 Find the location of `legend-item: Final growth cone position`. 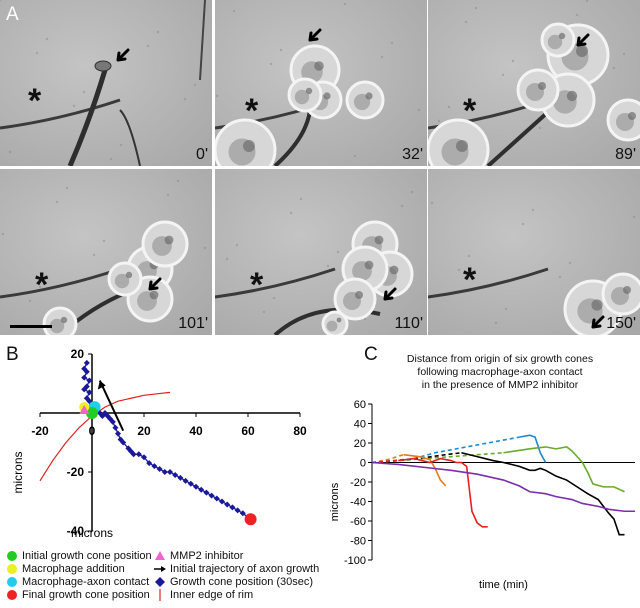

legend-item: Final growth cone position is located at coordinates (78, 595).